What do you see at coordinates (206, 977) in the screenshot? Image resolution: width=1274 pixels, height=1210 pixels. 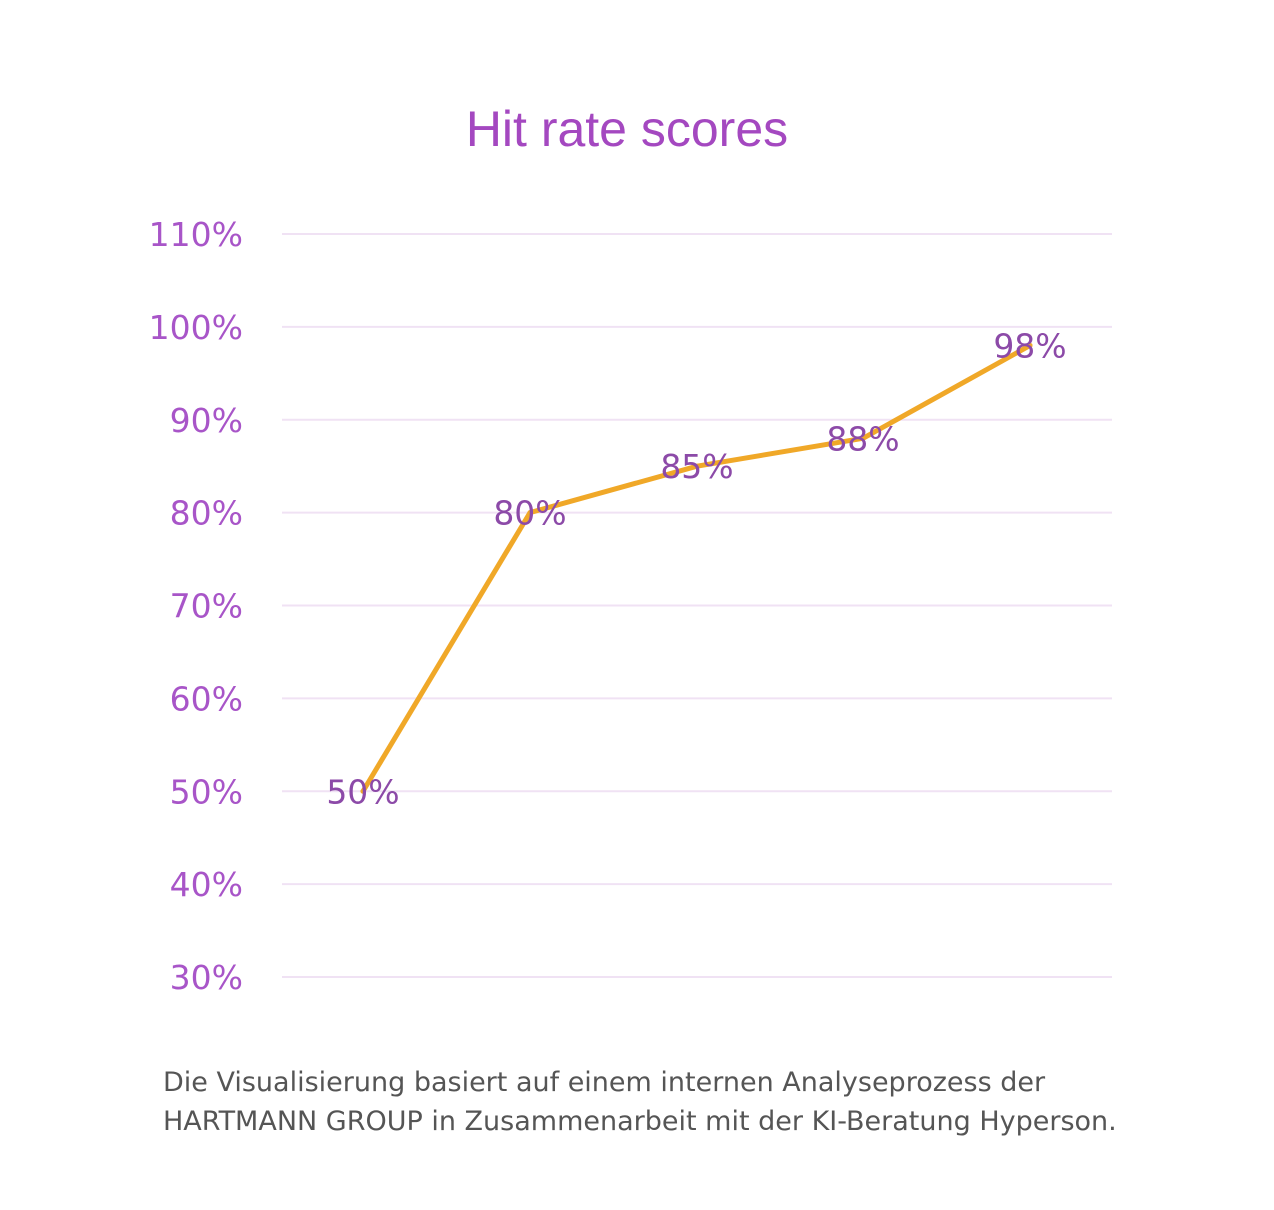 I see `y-tick-label: 30%` at bounding box center [206, 977].